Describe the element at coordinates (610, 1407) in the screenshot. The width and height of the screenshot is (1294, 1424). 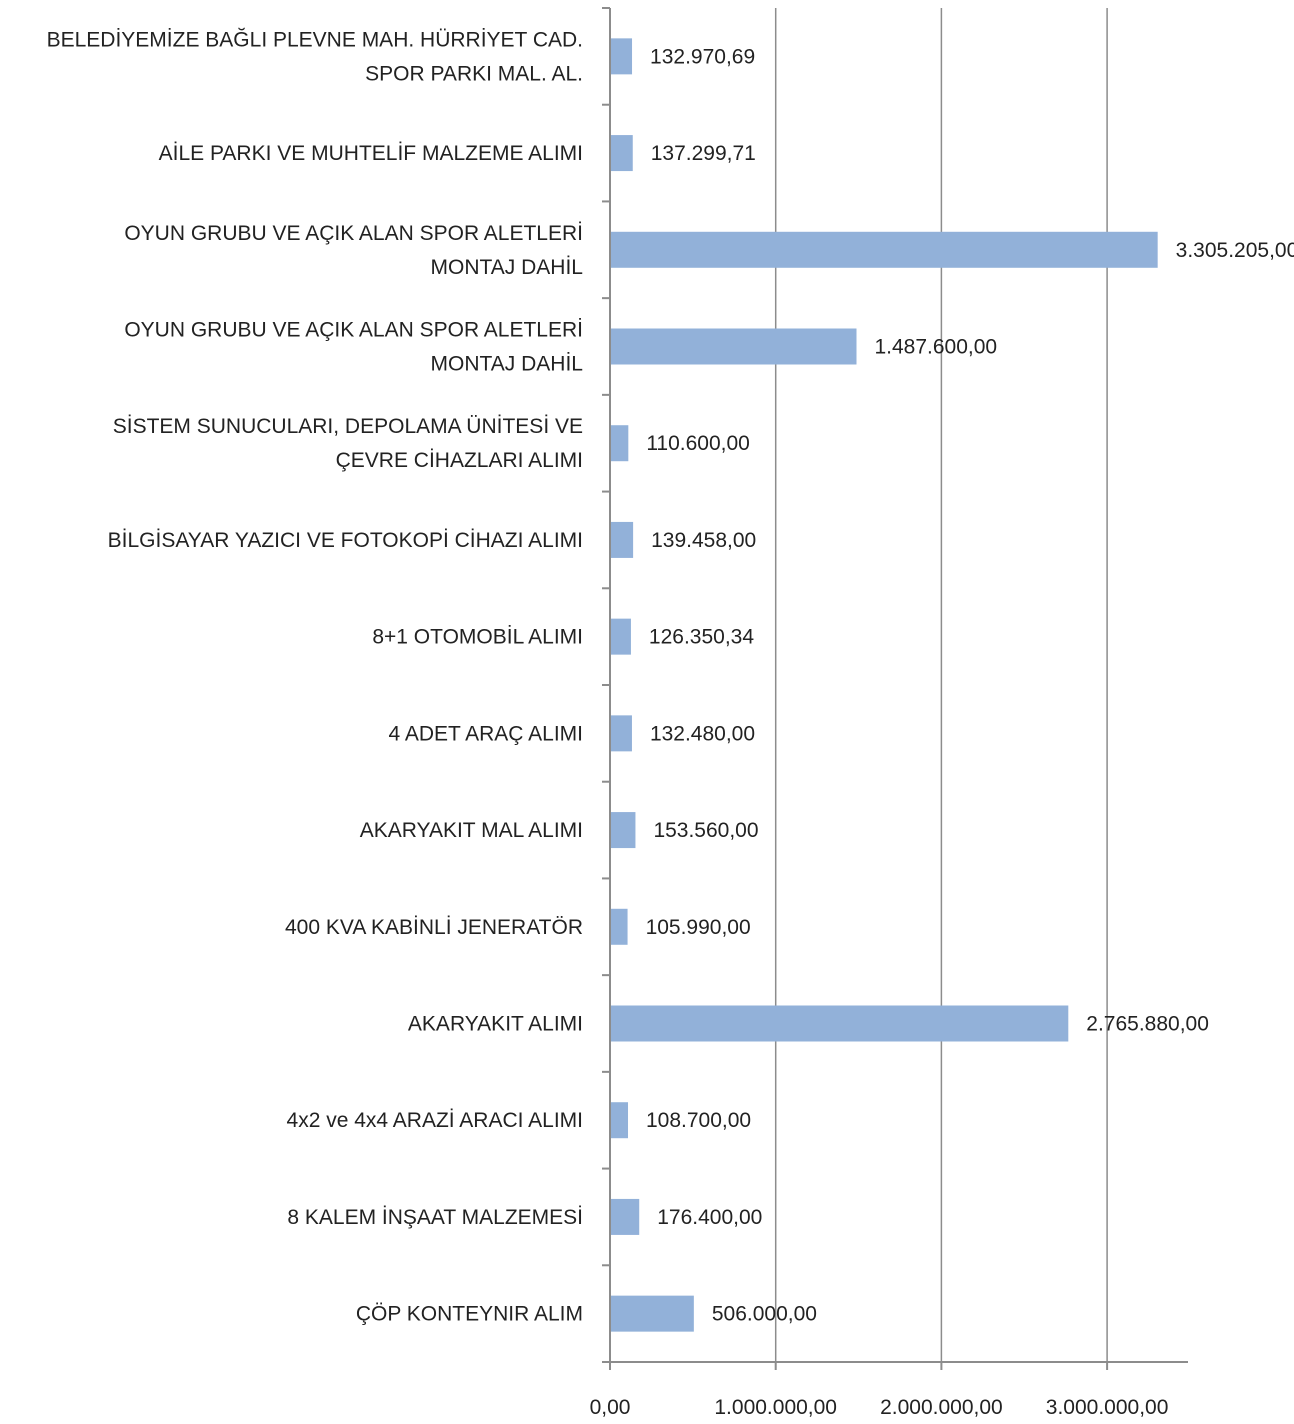
I see `x-tick-label: 0,00` at that location.